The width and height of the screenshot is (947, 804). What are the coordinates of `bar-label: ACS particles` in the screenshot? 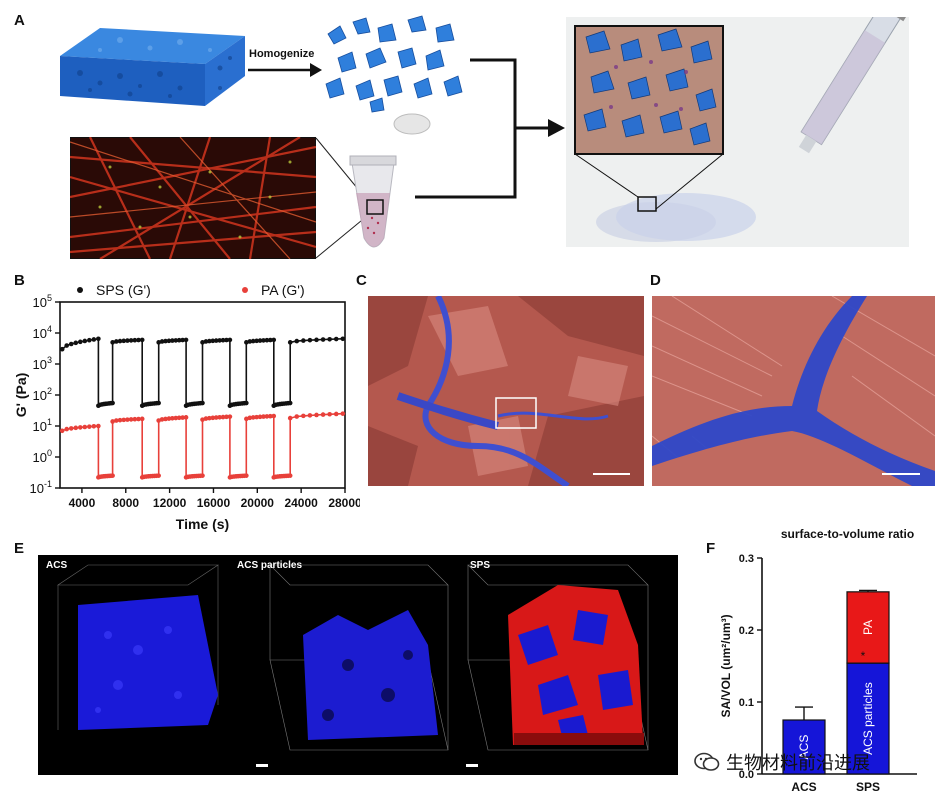 It's located at (868, 718).